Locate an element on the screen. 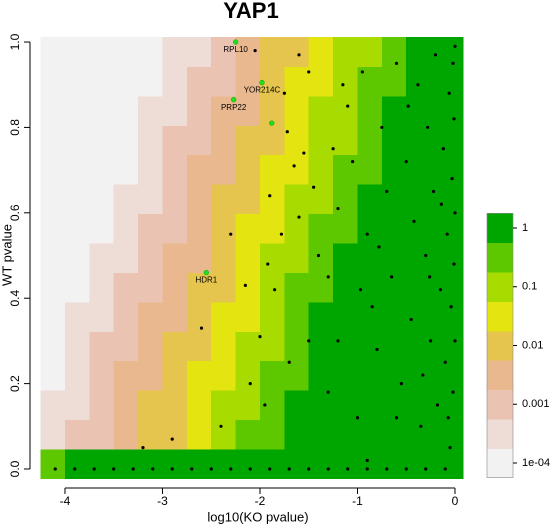 The width and height of the screenshot is (558, 528). legend-tick-label: 0.1 is located at coordinates (529, 287).